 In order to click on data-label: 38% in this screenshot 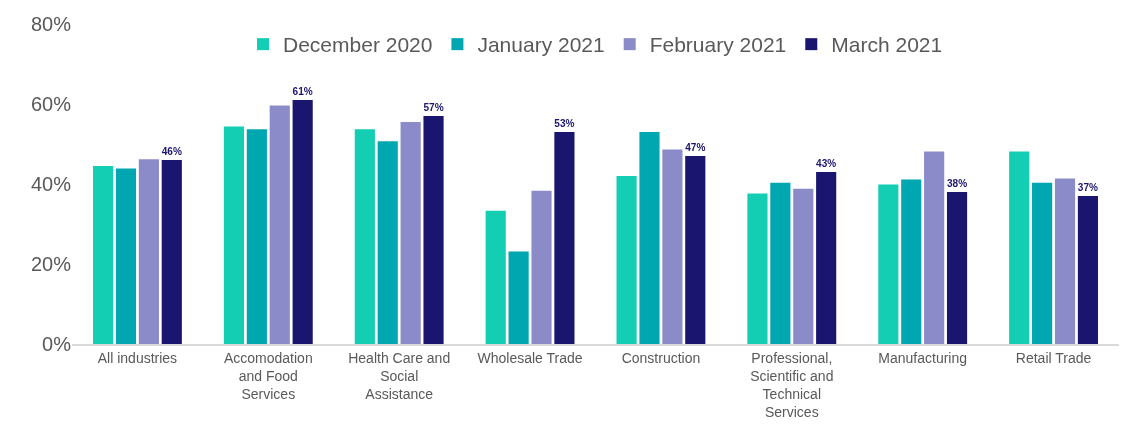, I will do `click(957, 183)`.